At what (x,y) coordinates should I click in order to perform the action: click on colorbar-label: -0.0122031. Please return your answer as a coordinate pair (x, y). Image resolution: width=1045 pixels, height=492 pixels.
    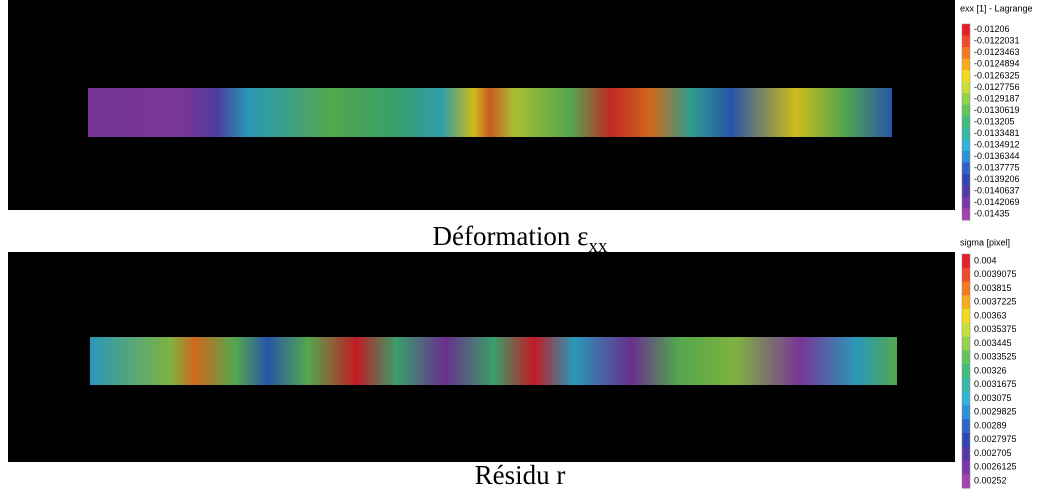
    Looking at the image, I should click on (997, 41).